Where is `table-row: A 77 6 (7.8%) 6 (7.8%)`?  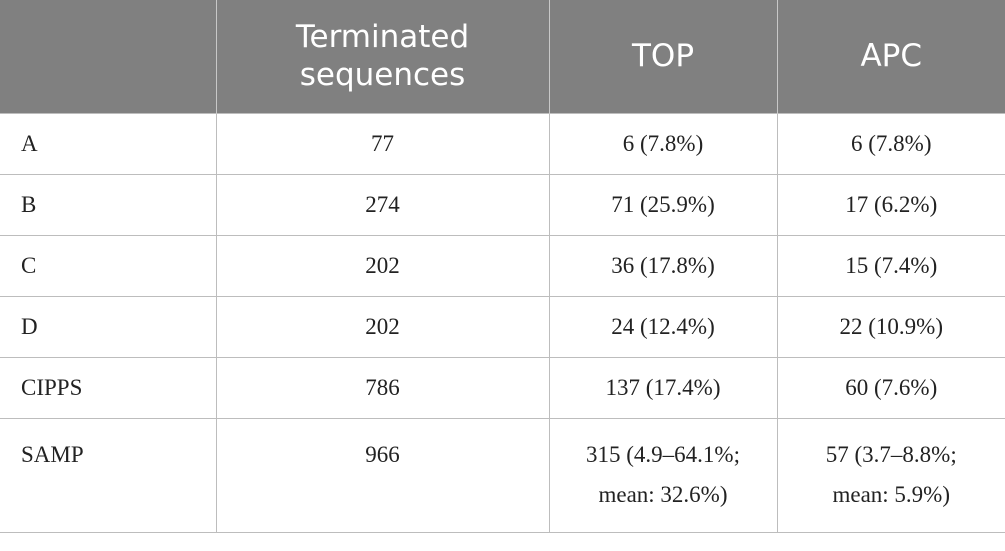
table-row: A 77 6 (7.8%) 6 (7.8%) is located at coordinates (502, 143).